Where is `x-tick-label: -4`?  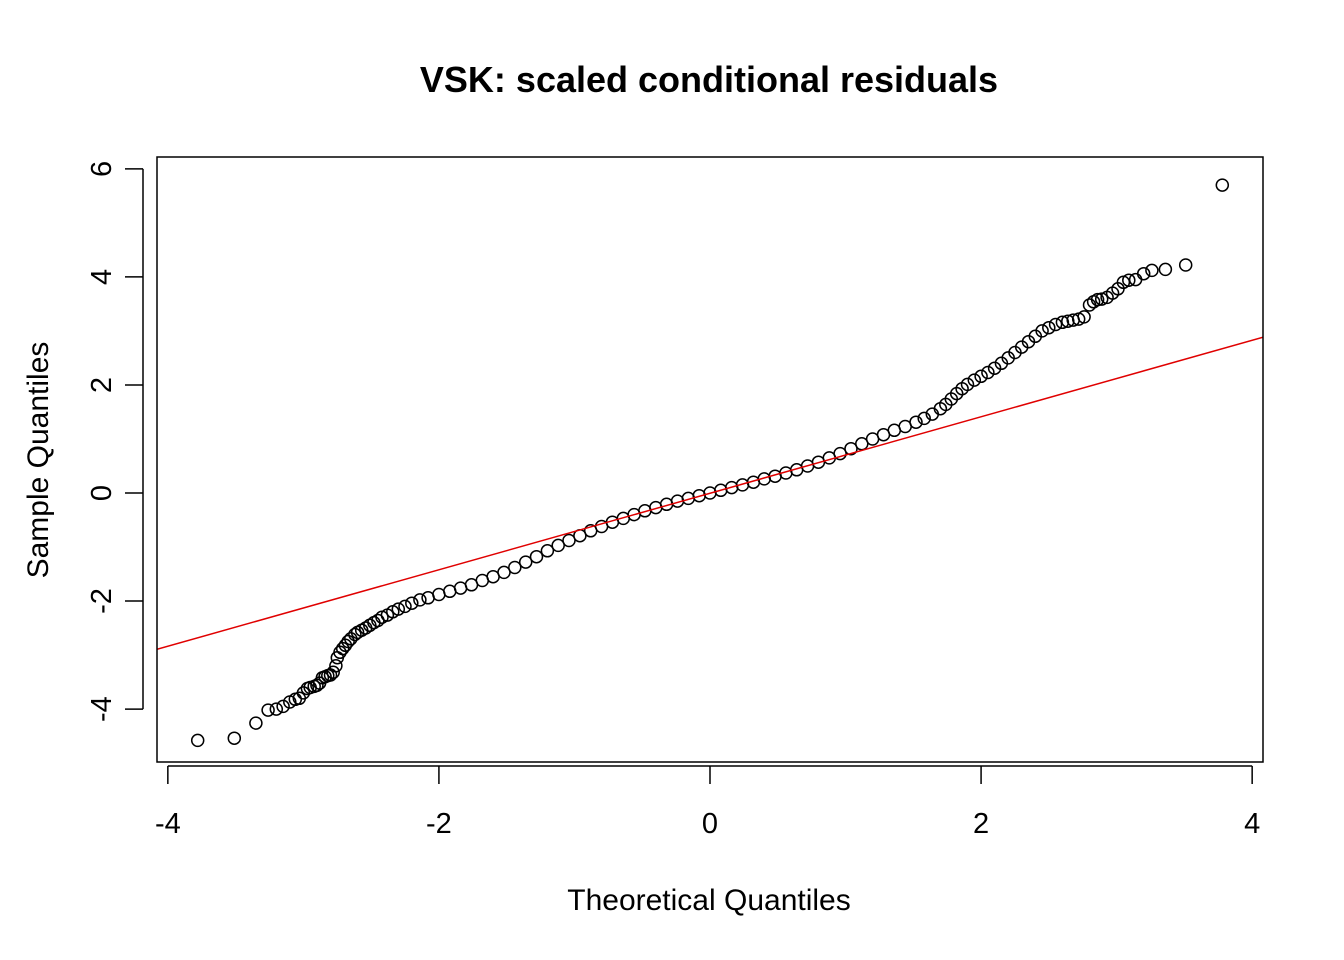 x-tick-label: -4 is located at coordinates (168, 824).